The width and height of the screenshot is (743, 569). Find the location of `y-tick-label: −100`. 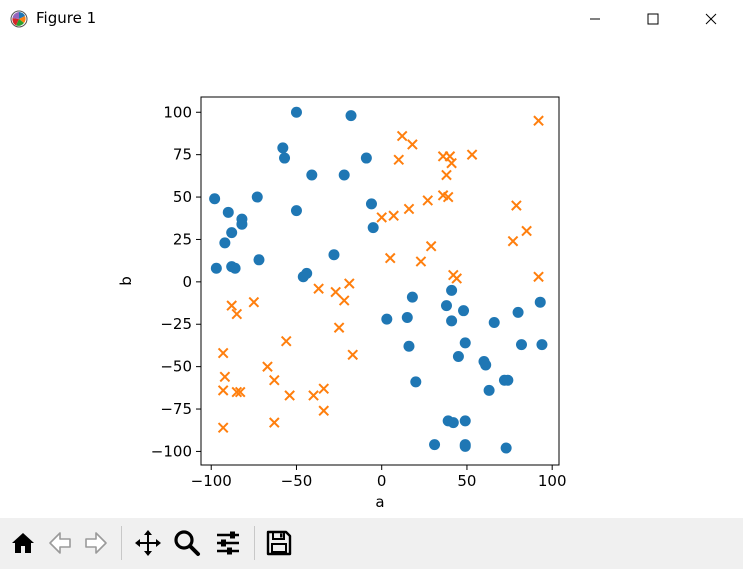

y-tick-label: −100 is located at coordinates (171, 451).